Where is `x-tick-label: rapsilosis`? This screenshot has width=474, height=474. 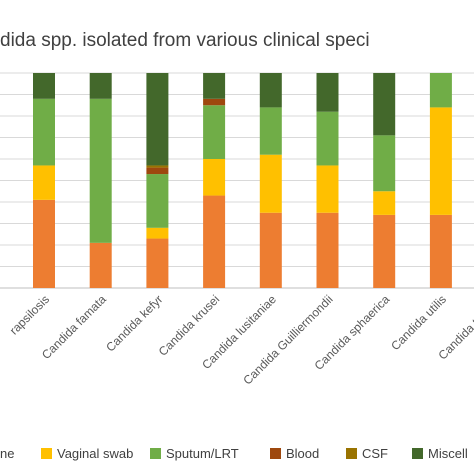
x-tick-label: rapsilosis is located at coordinates (29, 314).